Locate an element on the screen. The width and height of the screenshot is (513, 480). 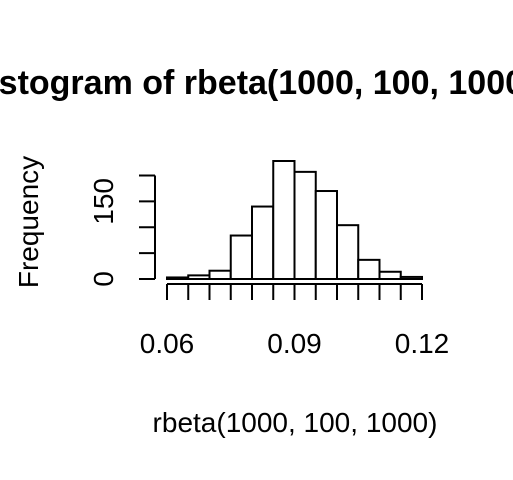
x-axis-label: rbeta(1000, 100, 1000) is located at coordinates (295, 422).